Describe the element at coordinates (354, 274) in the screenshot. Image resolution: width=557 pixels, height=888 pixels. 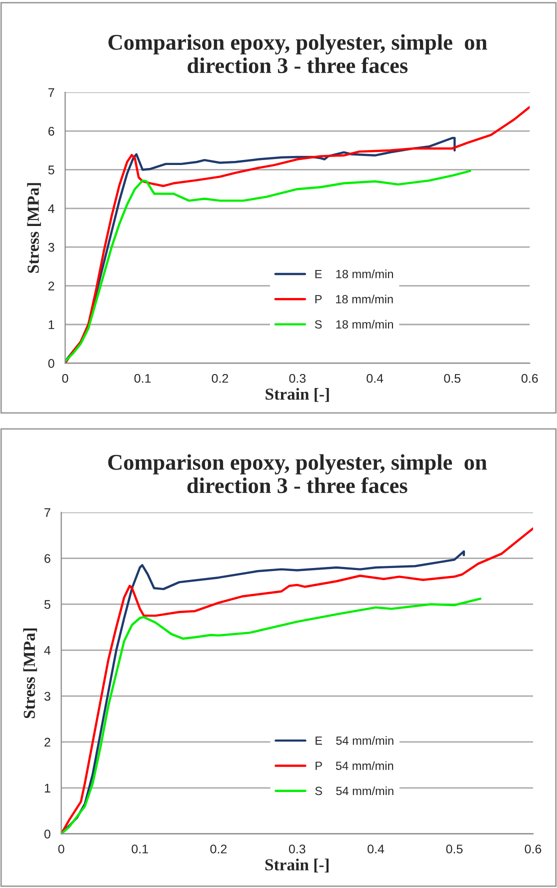
I see `legend-label: E 18 mm/min` at that location.